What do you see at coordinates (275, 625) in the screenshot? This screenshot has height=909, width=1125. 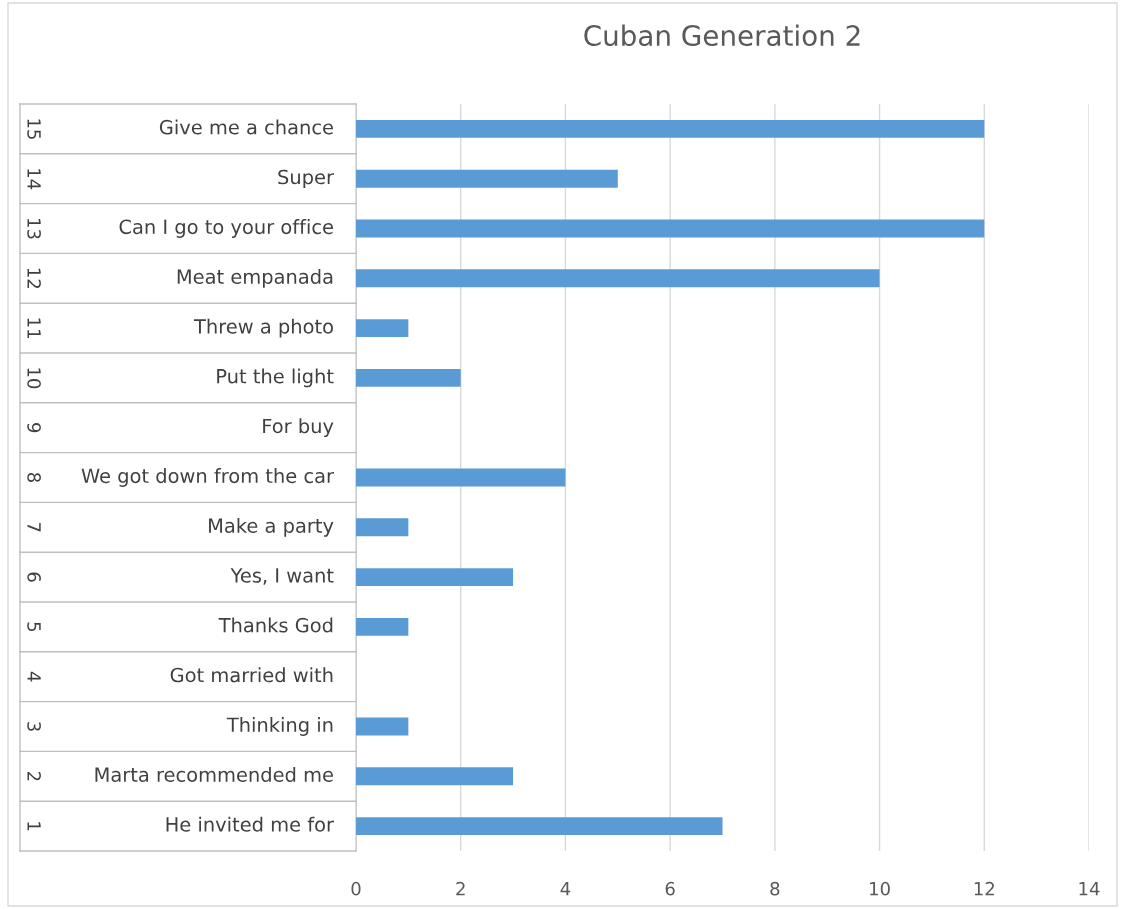 I see `y-tick-label: Thanks God` at bounding box center [275, 625].